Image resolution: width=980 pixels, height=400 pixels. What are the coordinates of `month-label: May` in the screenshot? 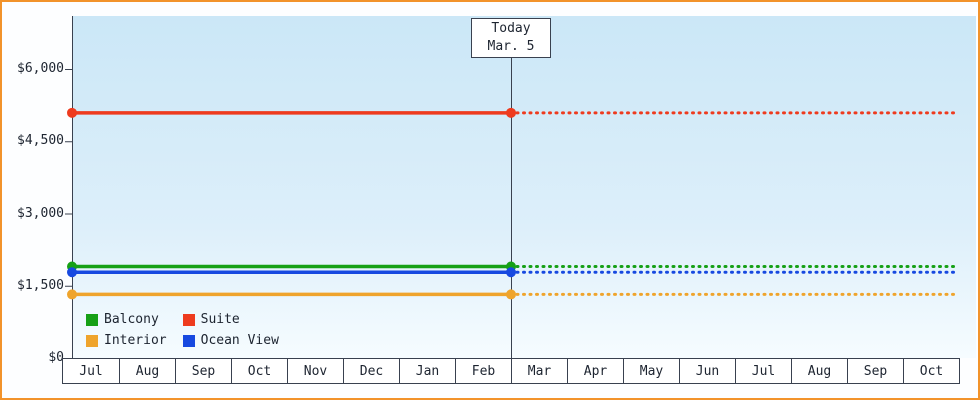 It's located at (651, 371).